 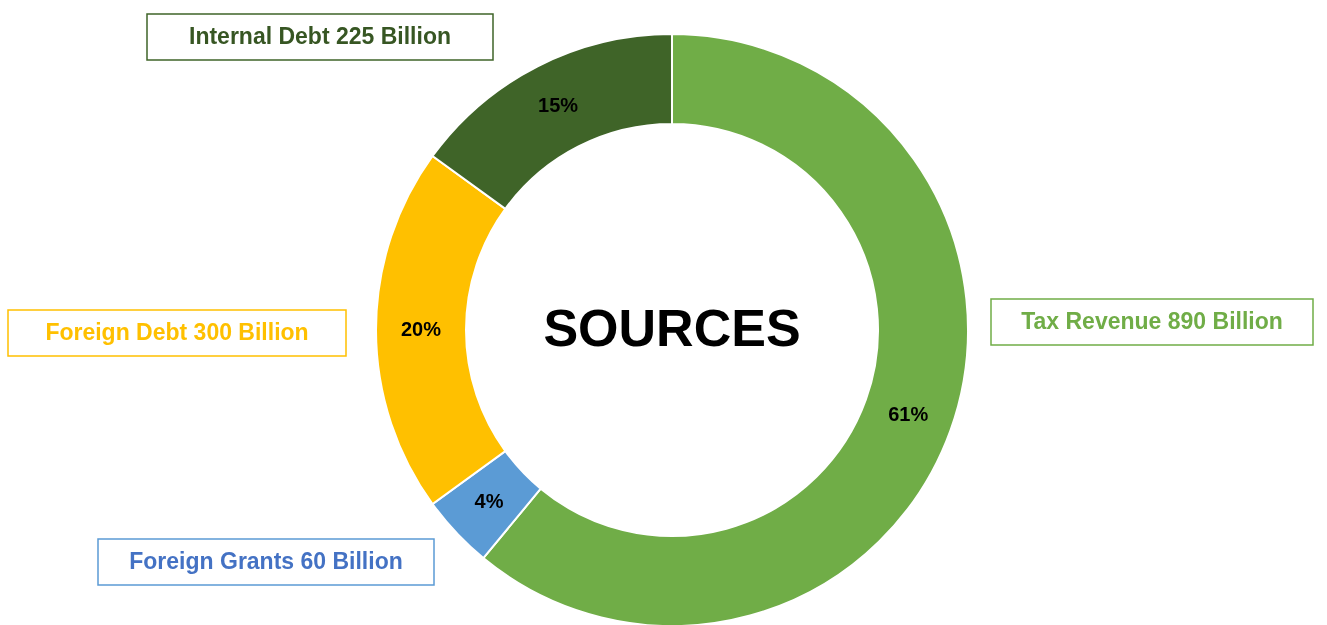 What do you see at coordinates (908, 414) in the screenshot?
I see `data-label: 61%` at bounding box center [908, 414].